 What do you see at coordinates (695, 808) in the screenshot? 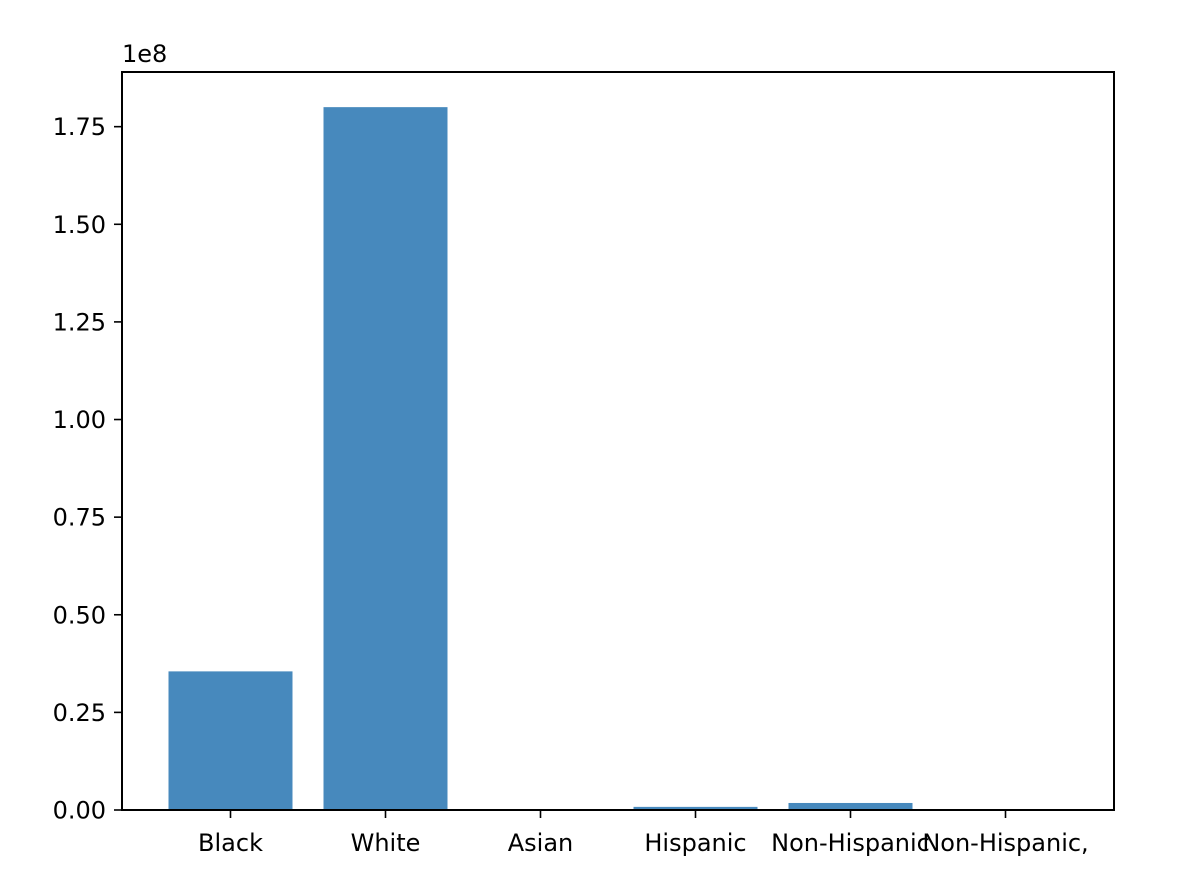
I see `bar-hispanic` at bounding box center [695, 808].